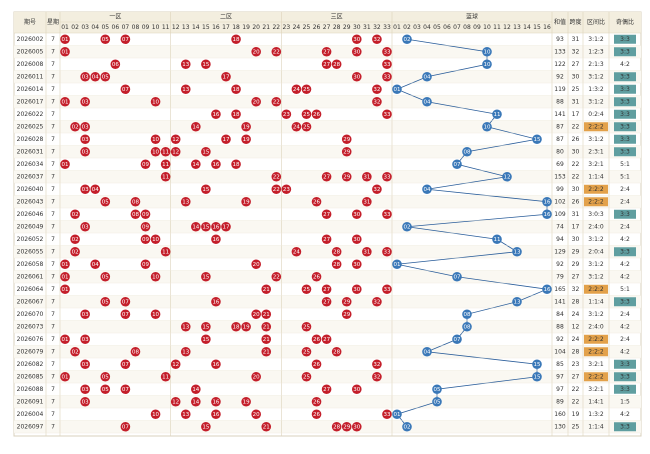  What do you see at coordinates (596, 189) in the screenshot?
I see `zone-ratio-highlight` at bounding box center [596, 189].